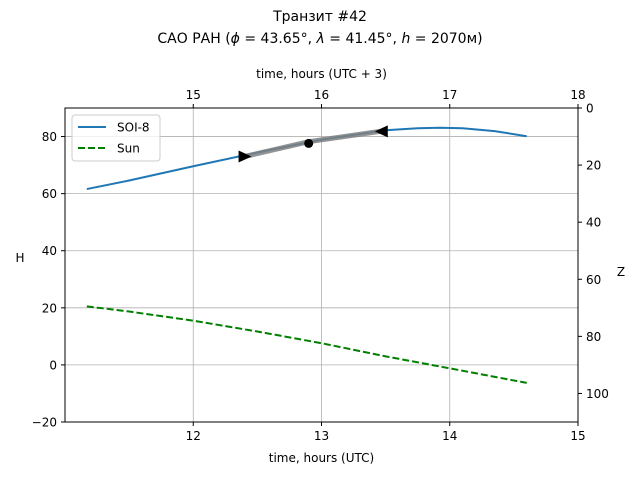  What do you see at coordinates (321, 95) in the screenshot?
I see `x-top-tick-label: 16` at bounding box center [321, 95].